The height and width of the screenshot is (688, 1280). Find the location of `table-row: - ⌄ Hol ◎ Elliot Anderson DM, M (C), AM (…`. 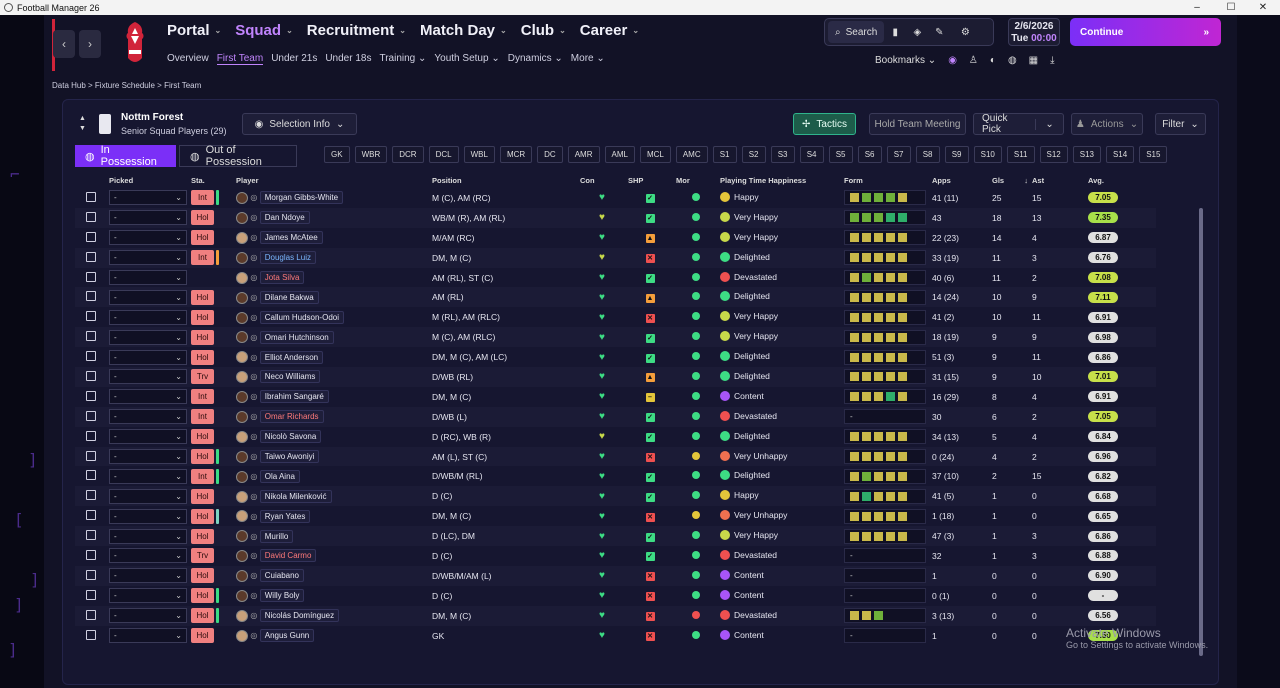

table-row: - ⌄ Hol ◎ Elliot Anderson DM, M (C), AM (… is located at coordinates (615, 357).